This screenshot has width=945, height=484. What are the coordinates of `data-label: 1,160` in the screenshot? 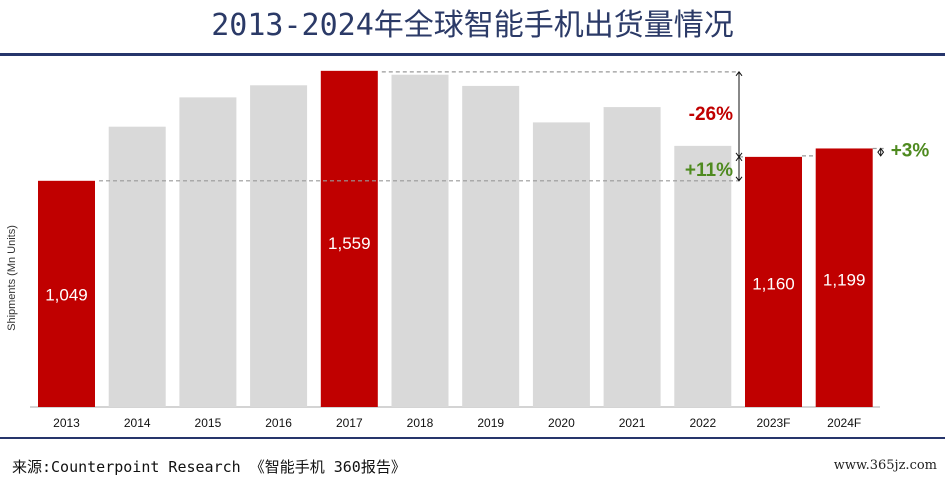 It's located at (773, 283).